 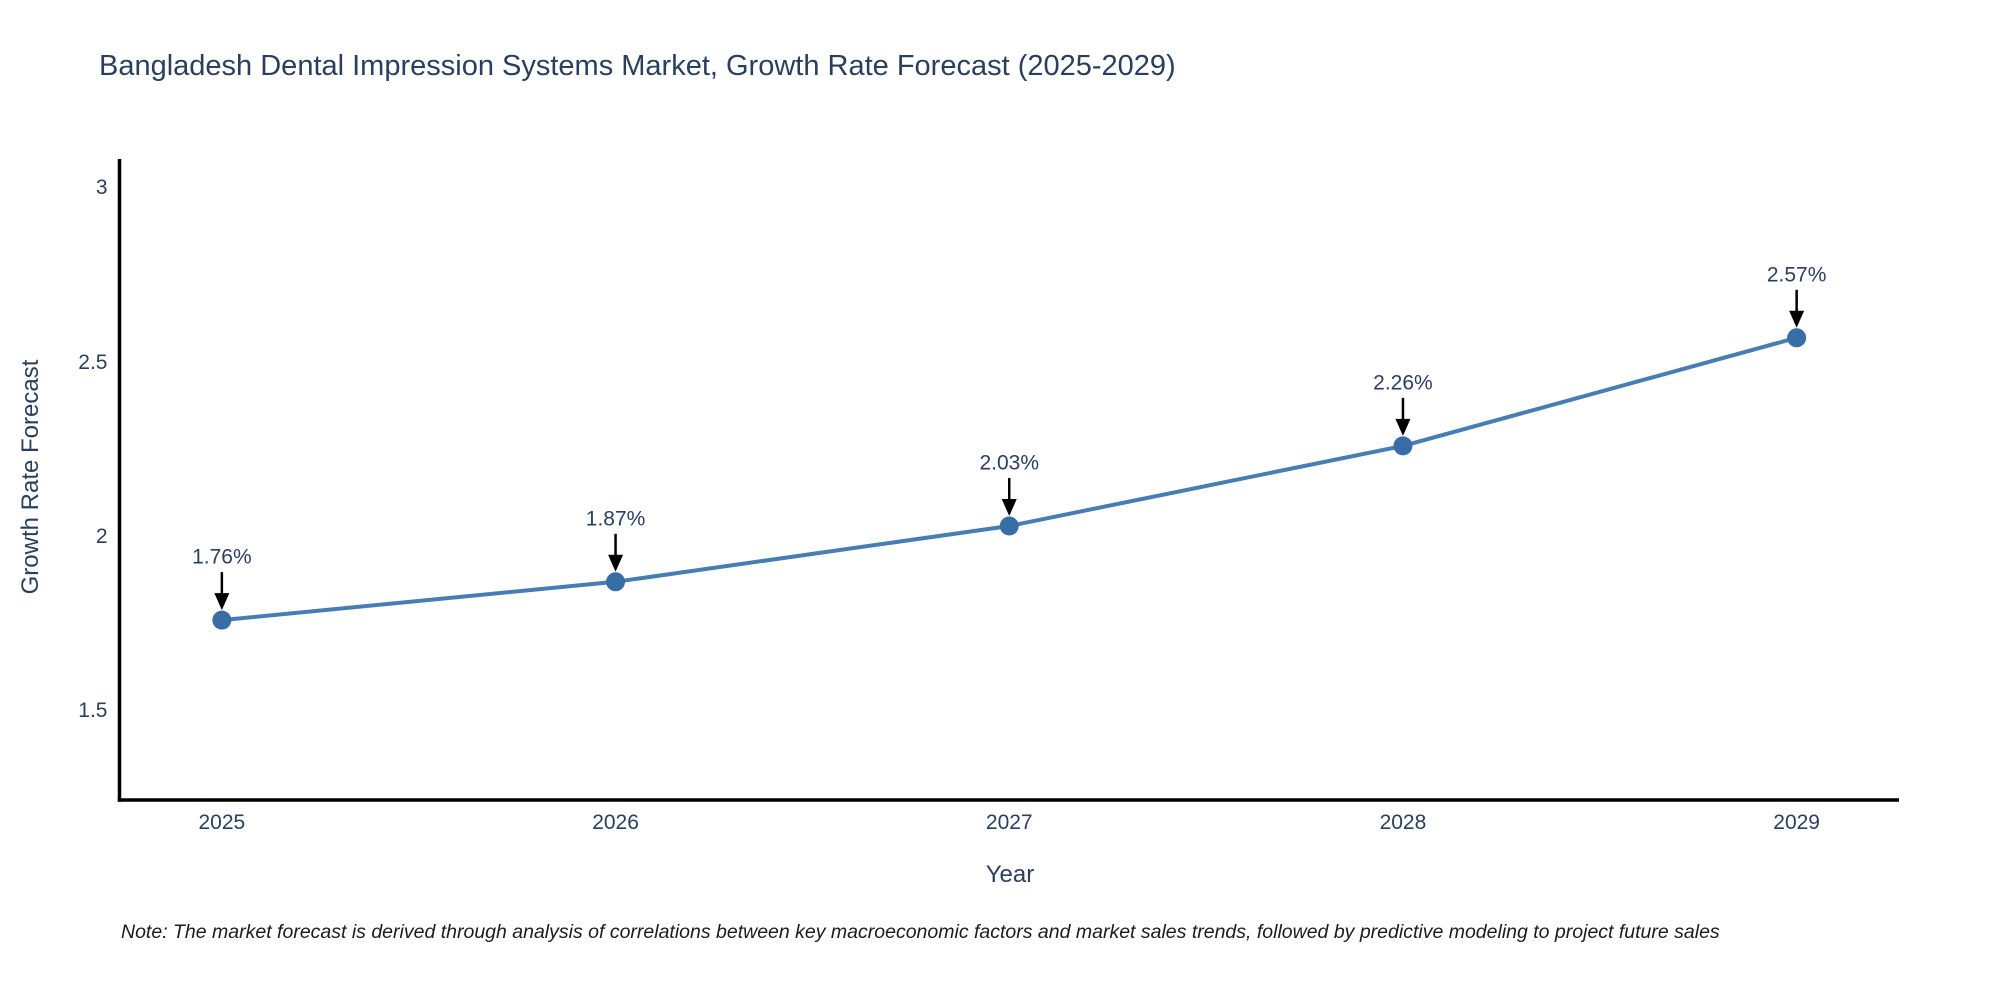 I want to click on y-tick-label: 1.5, so click(x=93, y=711).